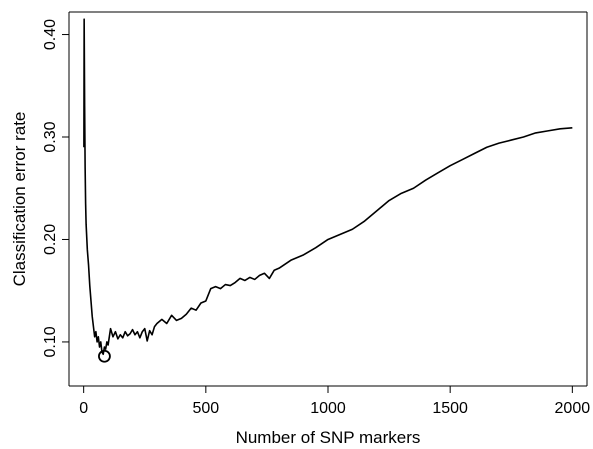 Image resolution: width=593 pixels, height=449 pixels. Describe the element at coordinates (104, 356) in the screenshot. I see `minimum-error-marker` at that location.